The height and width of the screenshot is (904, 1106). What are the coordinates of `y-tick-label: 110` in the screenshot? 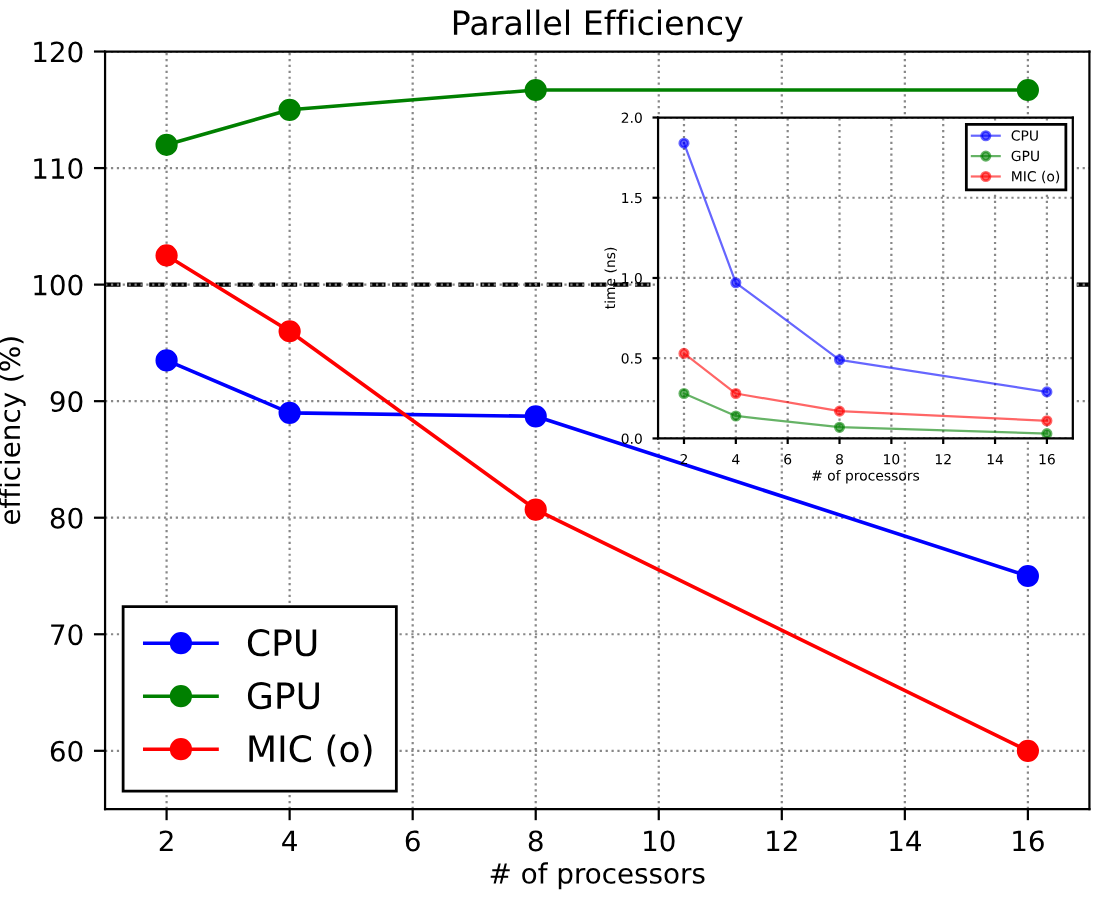 It's located at (58, 169).